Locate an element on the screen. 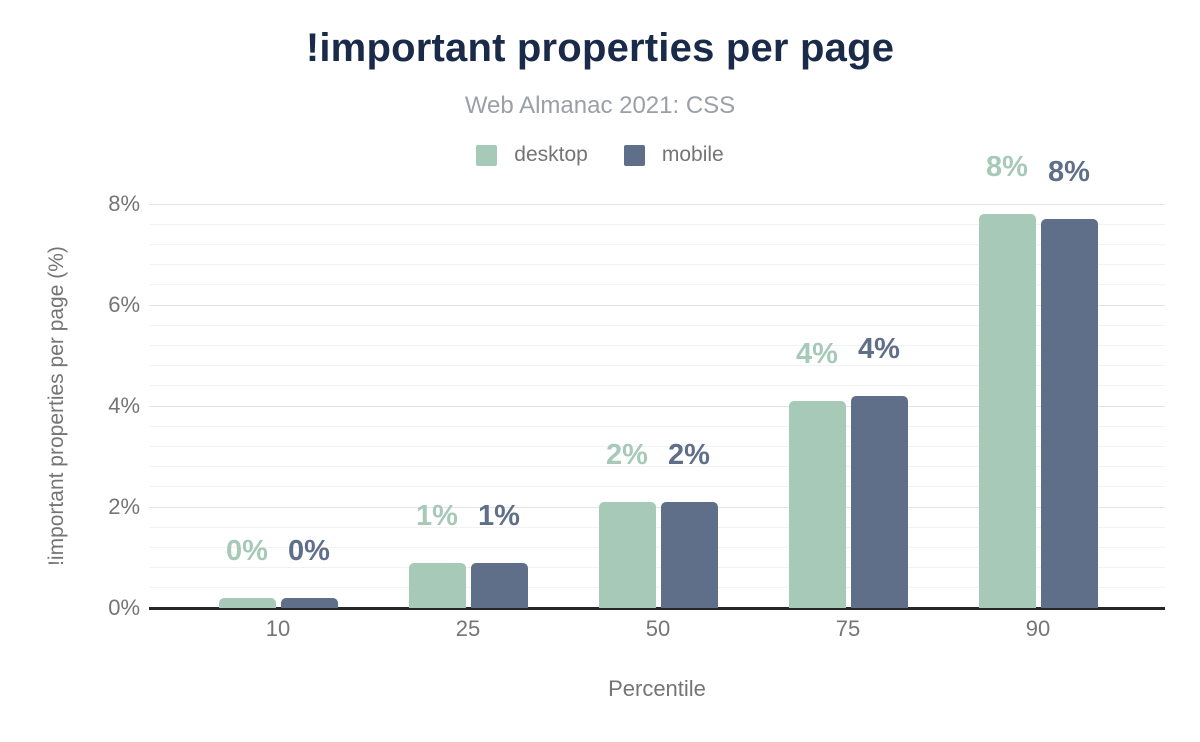  x-tick-label-10: 10 is located at coordinates (278, 628).